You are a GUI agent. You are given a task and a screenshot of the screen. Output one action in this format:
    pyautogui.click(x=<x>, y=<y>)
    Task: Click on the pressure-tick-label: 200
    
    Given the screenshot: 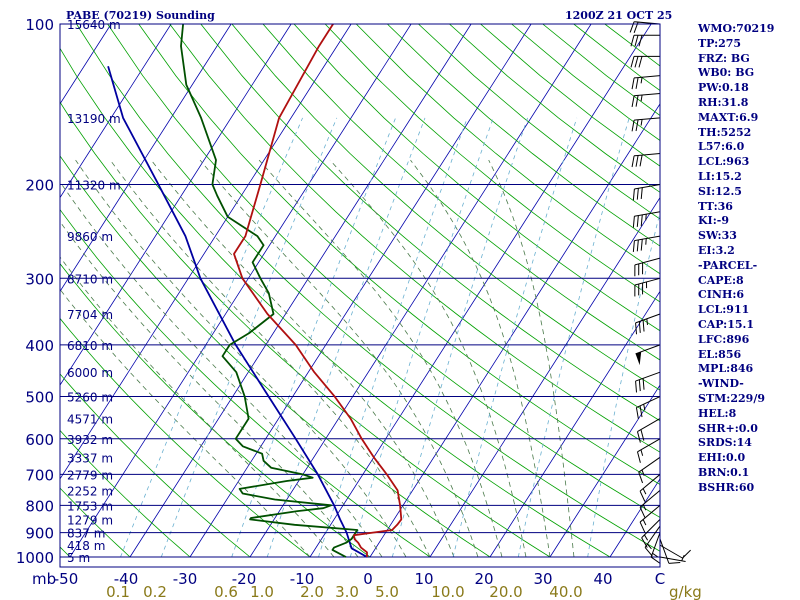 What is the action you would take?
    pyautogui.click(x=39, y=185)
    